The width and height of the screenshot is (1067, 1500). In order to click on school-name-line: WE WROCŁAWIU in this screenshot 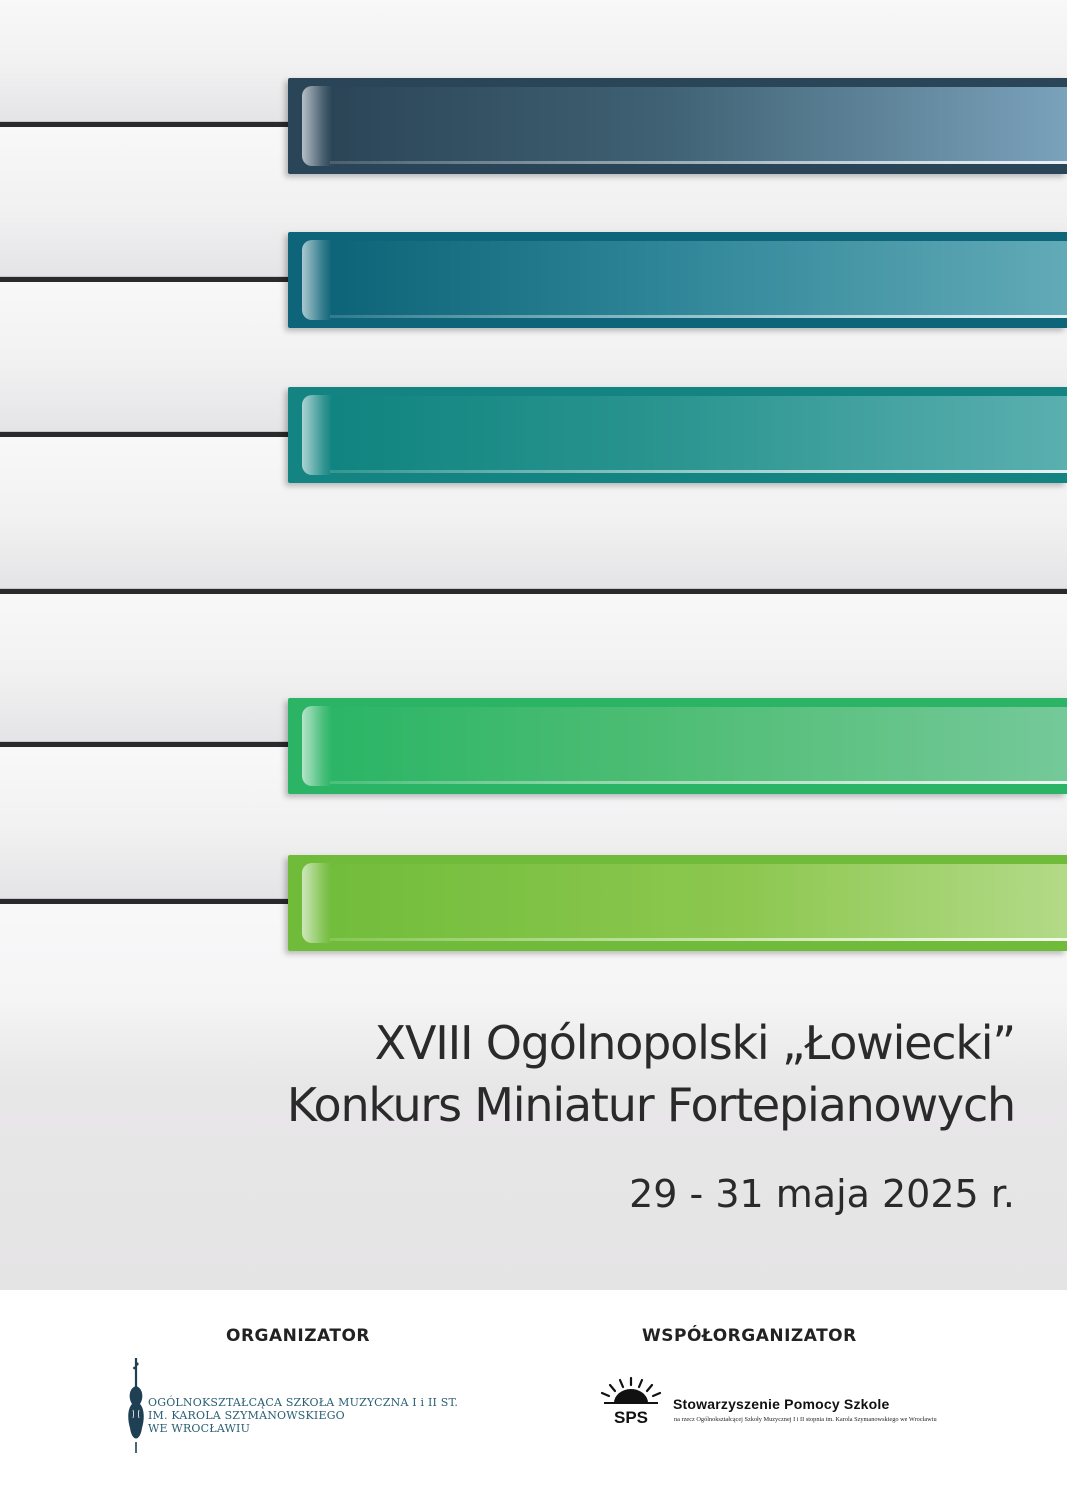, I will do `click(199, 1428)`.